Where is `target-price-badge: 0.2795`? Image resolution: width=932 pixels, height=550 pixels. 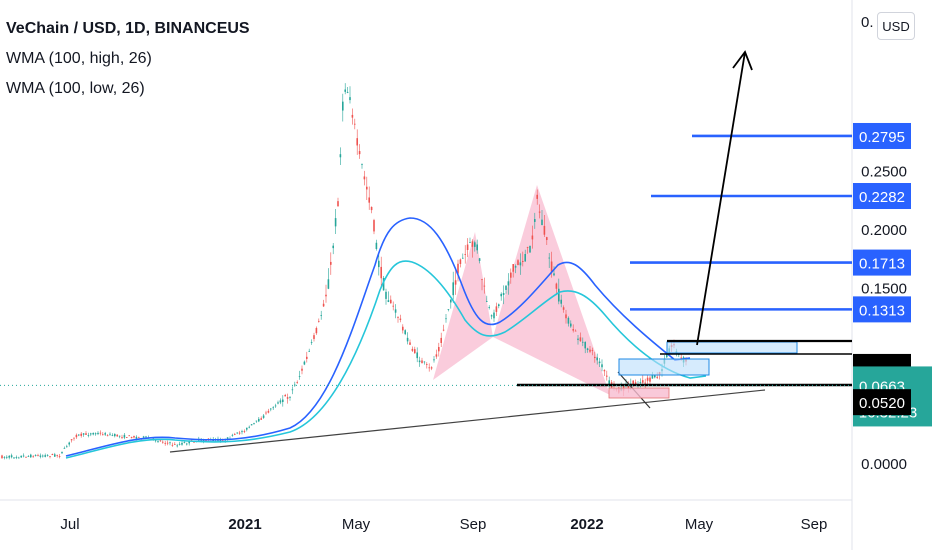 target-price-badge: 0.2795 is located at coordinates (882, 137).